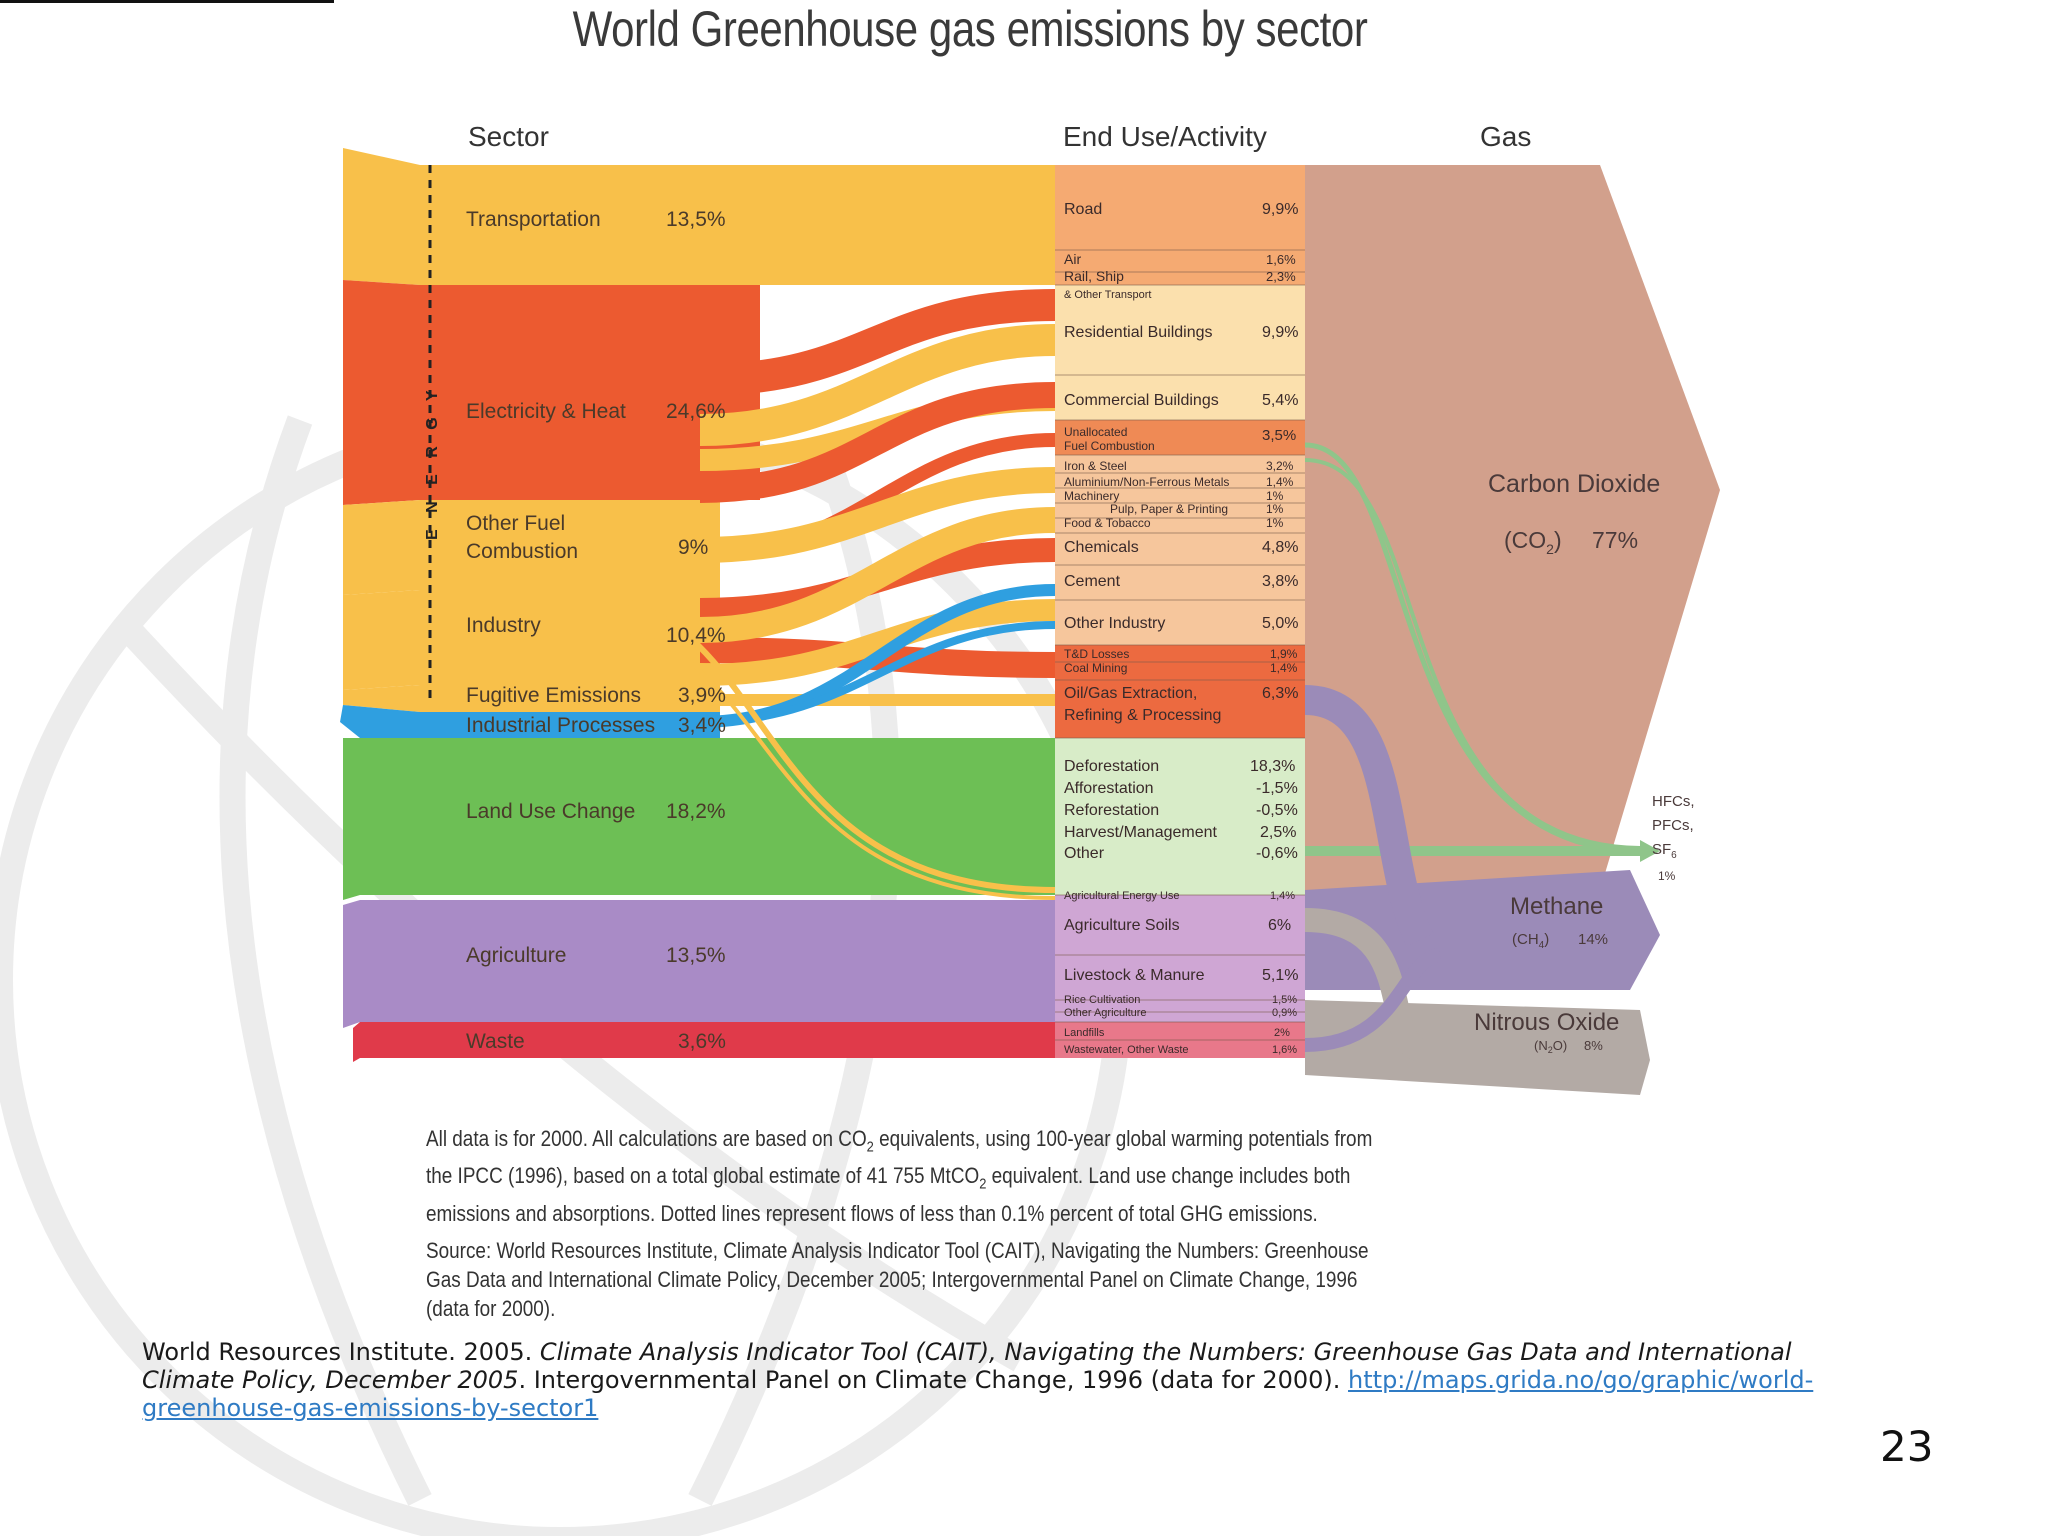  Describe the element at coordinates (1615, 540) in the screenshot. I see `gas-value: 77%` at that location.